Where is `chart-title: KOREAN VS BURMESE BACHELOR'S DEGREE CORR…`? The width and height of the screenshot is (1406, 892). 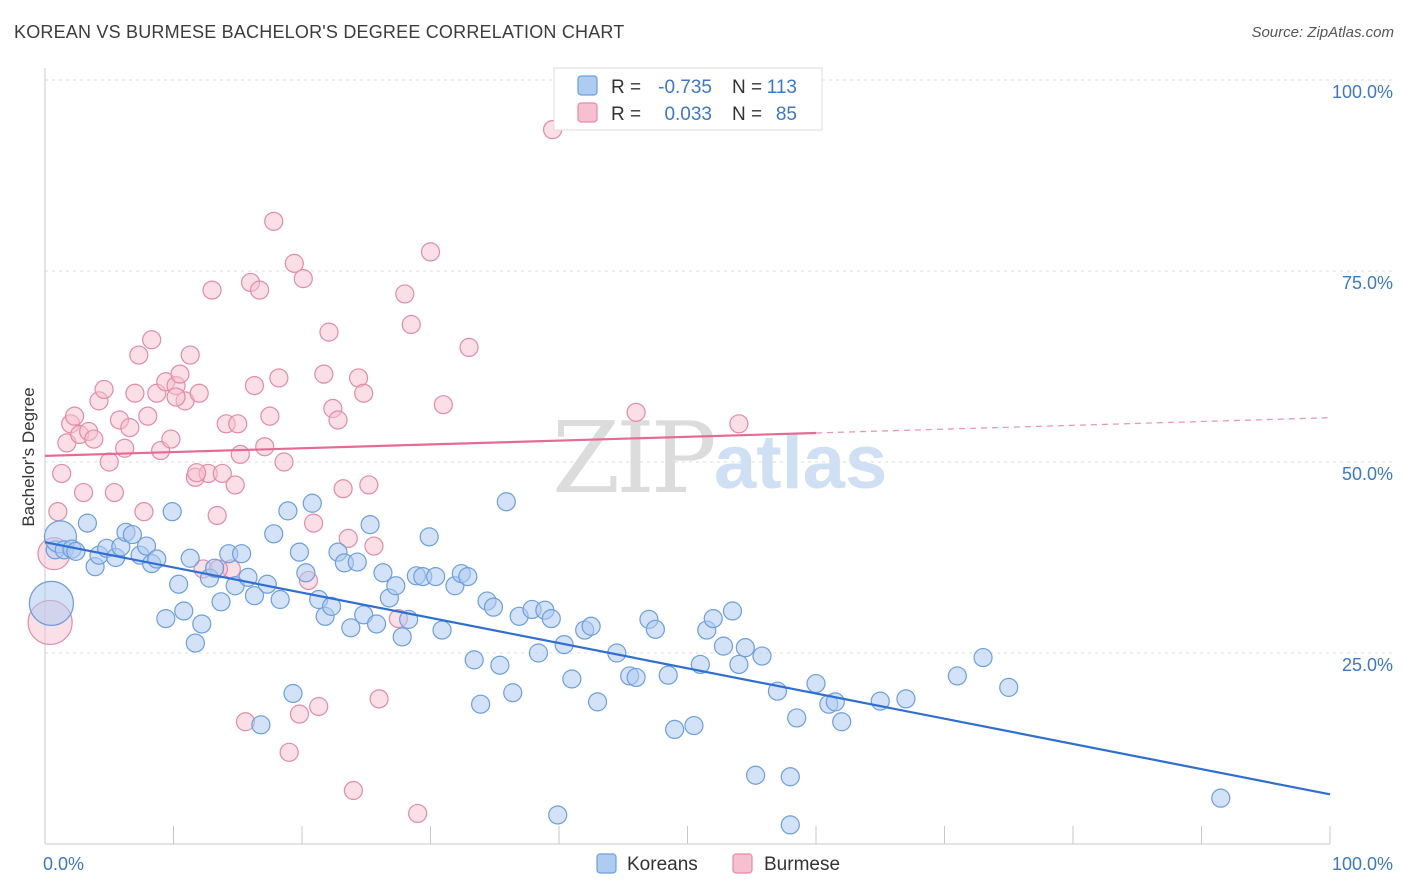
chart-title: KOREAN VS BURMESE BACHELOR'S DEGREE CORR… is located at coordinates (319, 32).